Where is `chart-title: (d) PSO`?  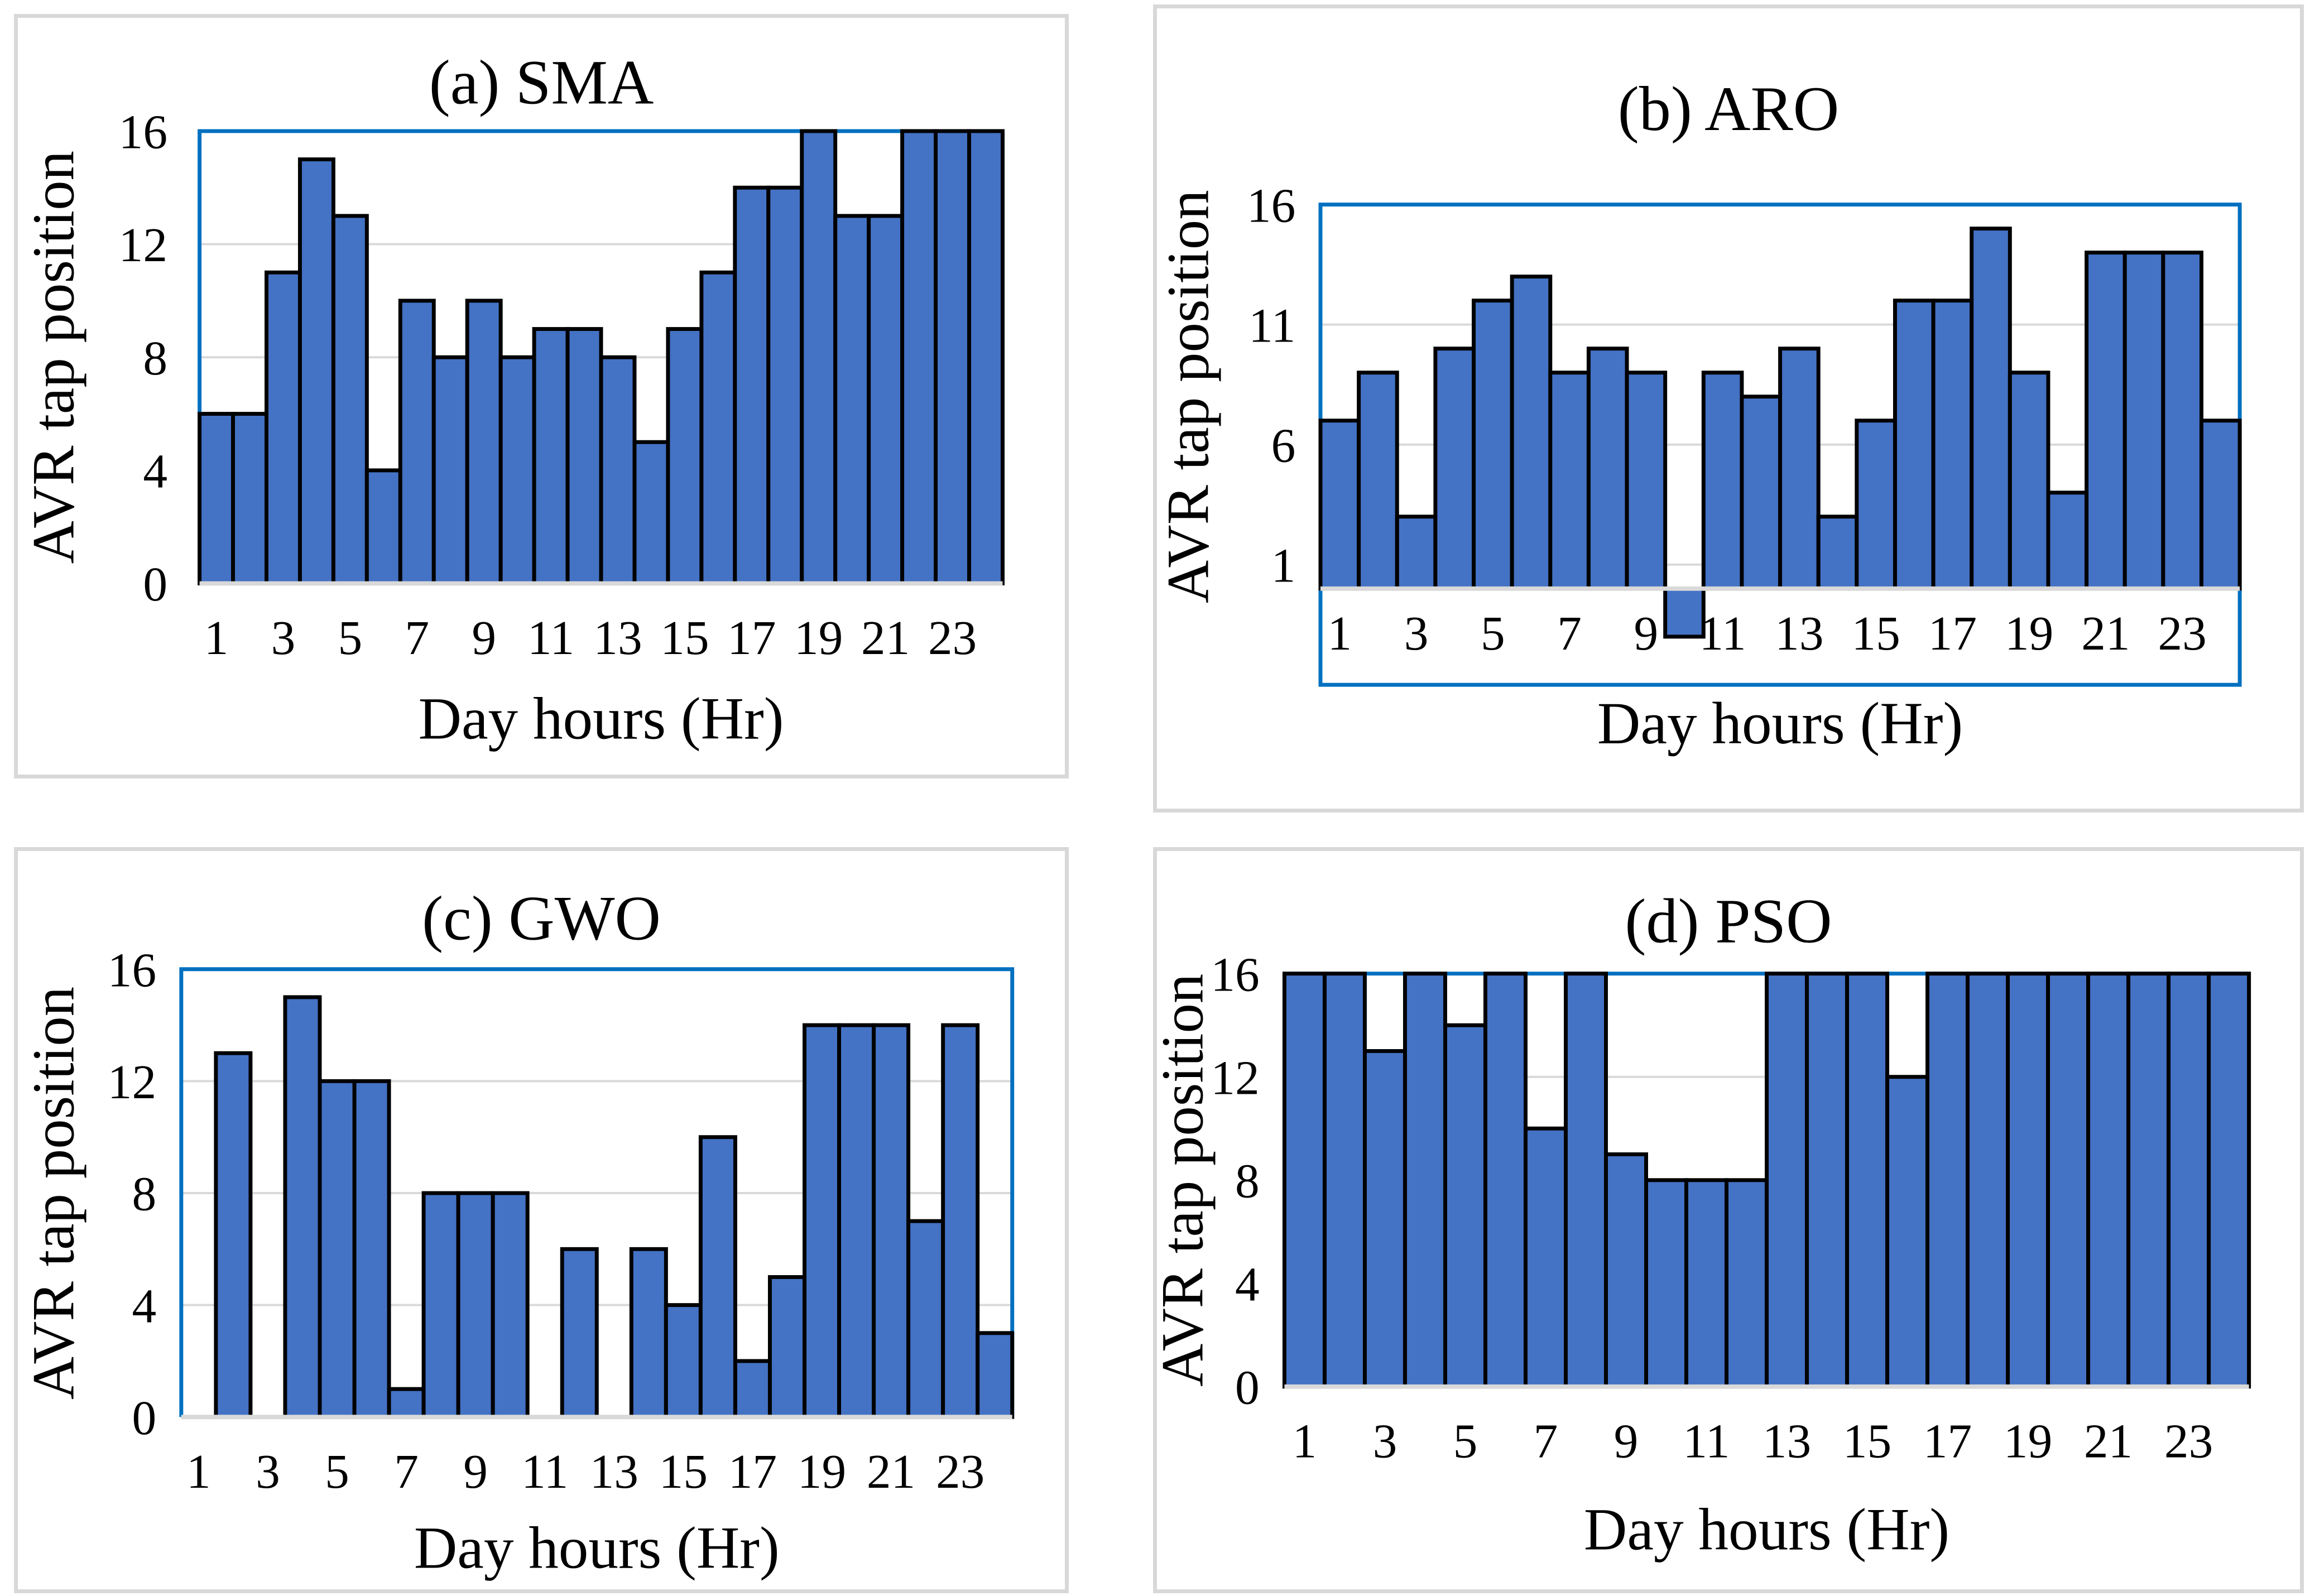 chart-title: (d) PSO is located at coordinates (1728, 920).